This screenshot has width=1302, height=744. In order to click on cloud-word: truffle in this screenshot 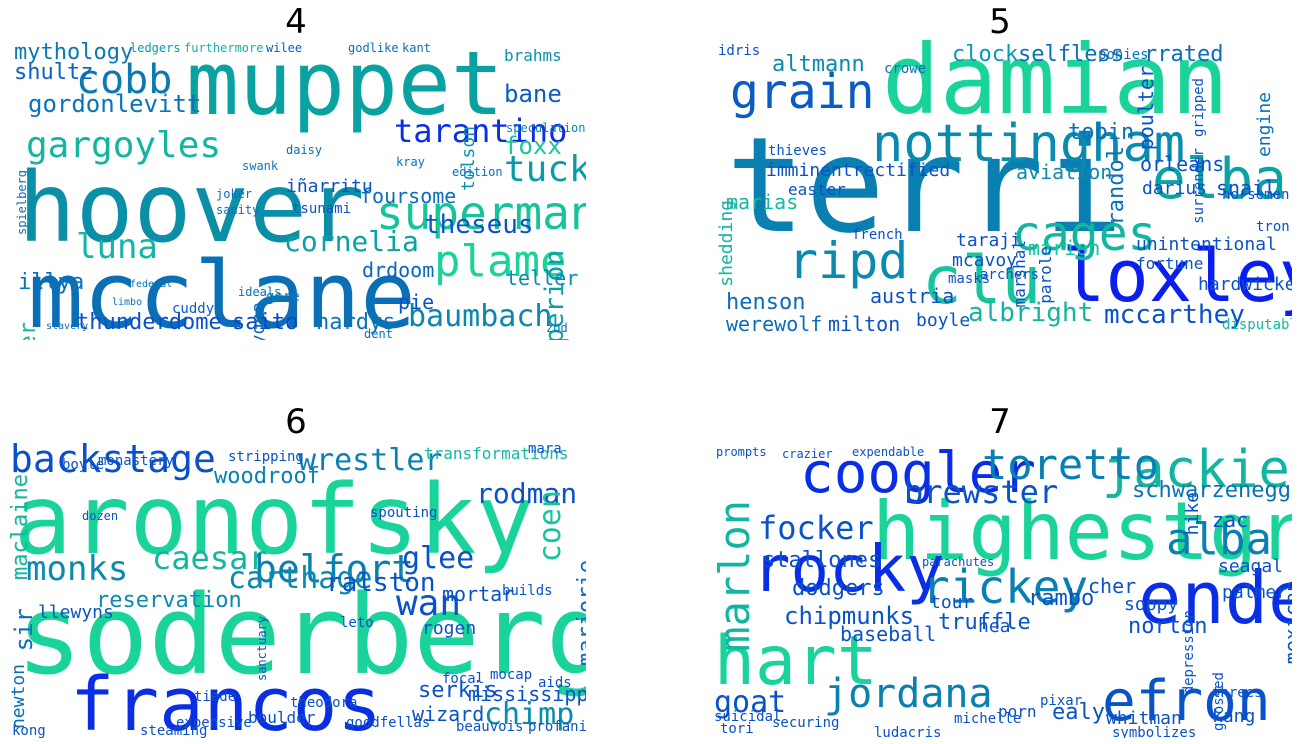, I will do `click(984, 622)`.